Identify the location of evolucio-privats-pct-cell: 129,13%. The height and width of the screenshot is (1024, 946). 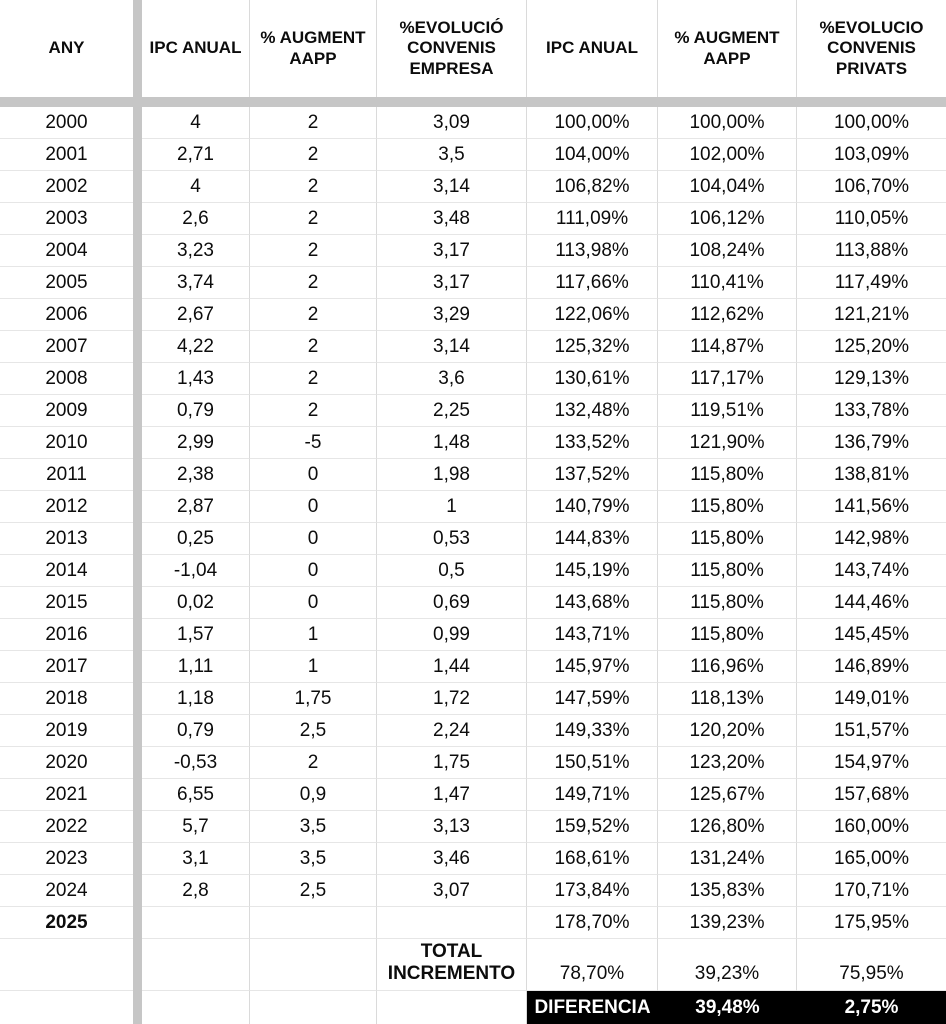
(871, 379).